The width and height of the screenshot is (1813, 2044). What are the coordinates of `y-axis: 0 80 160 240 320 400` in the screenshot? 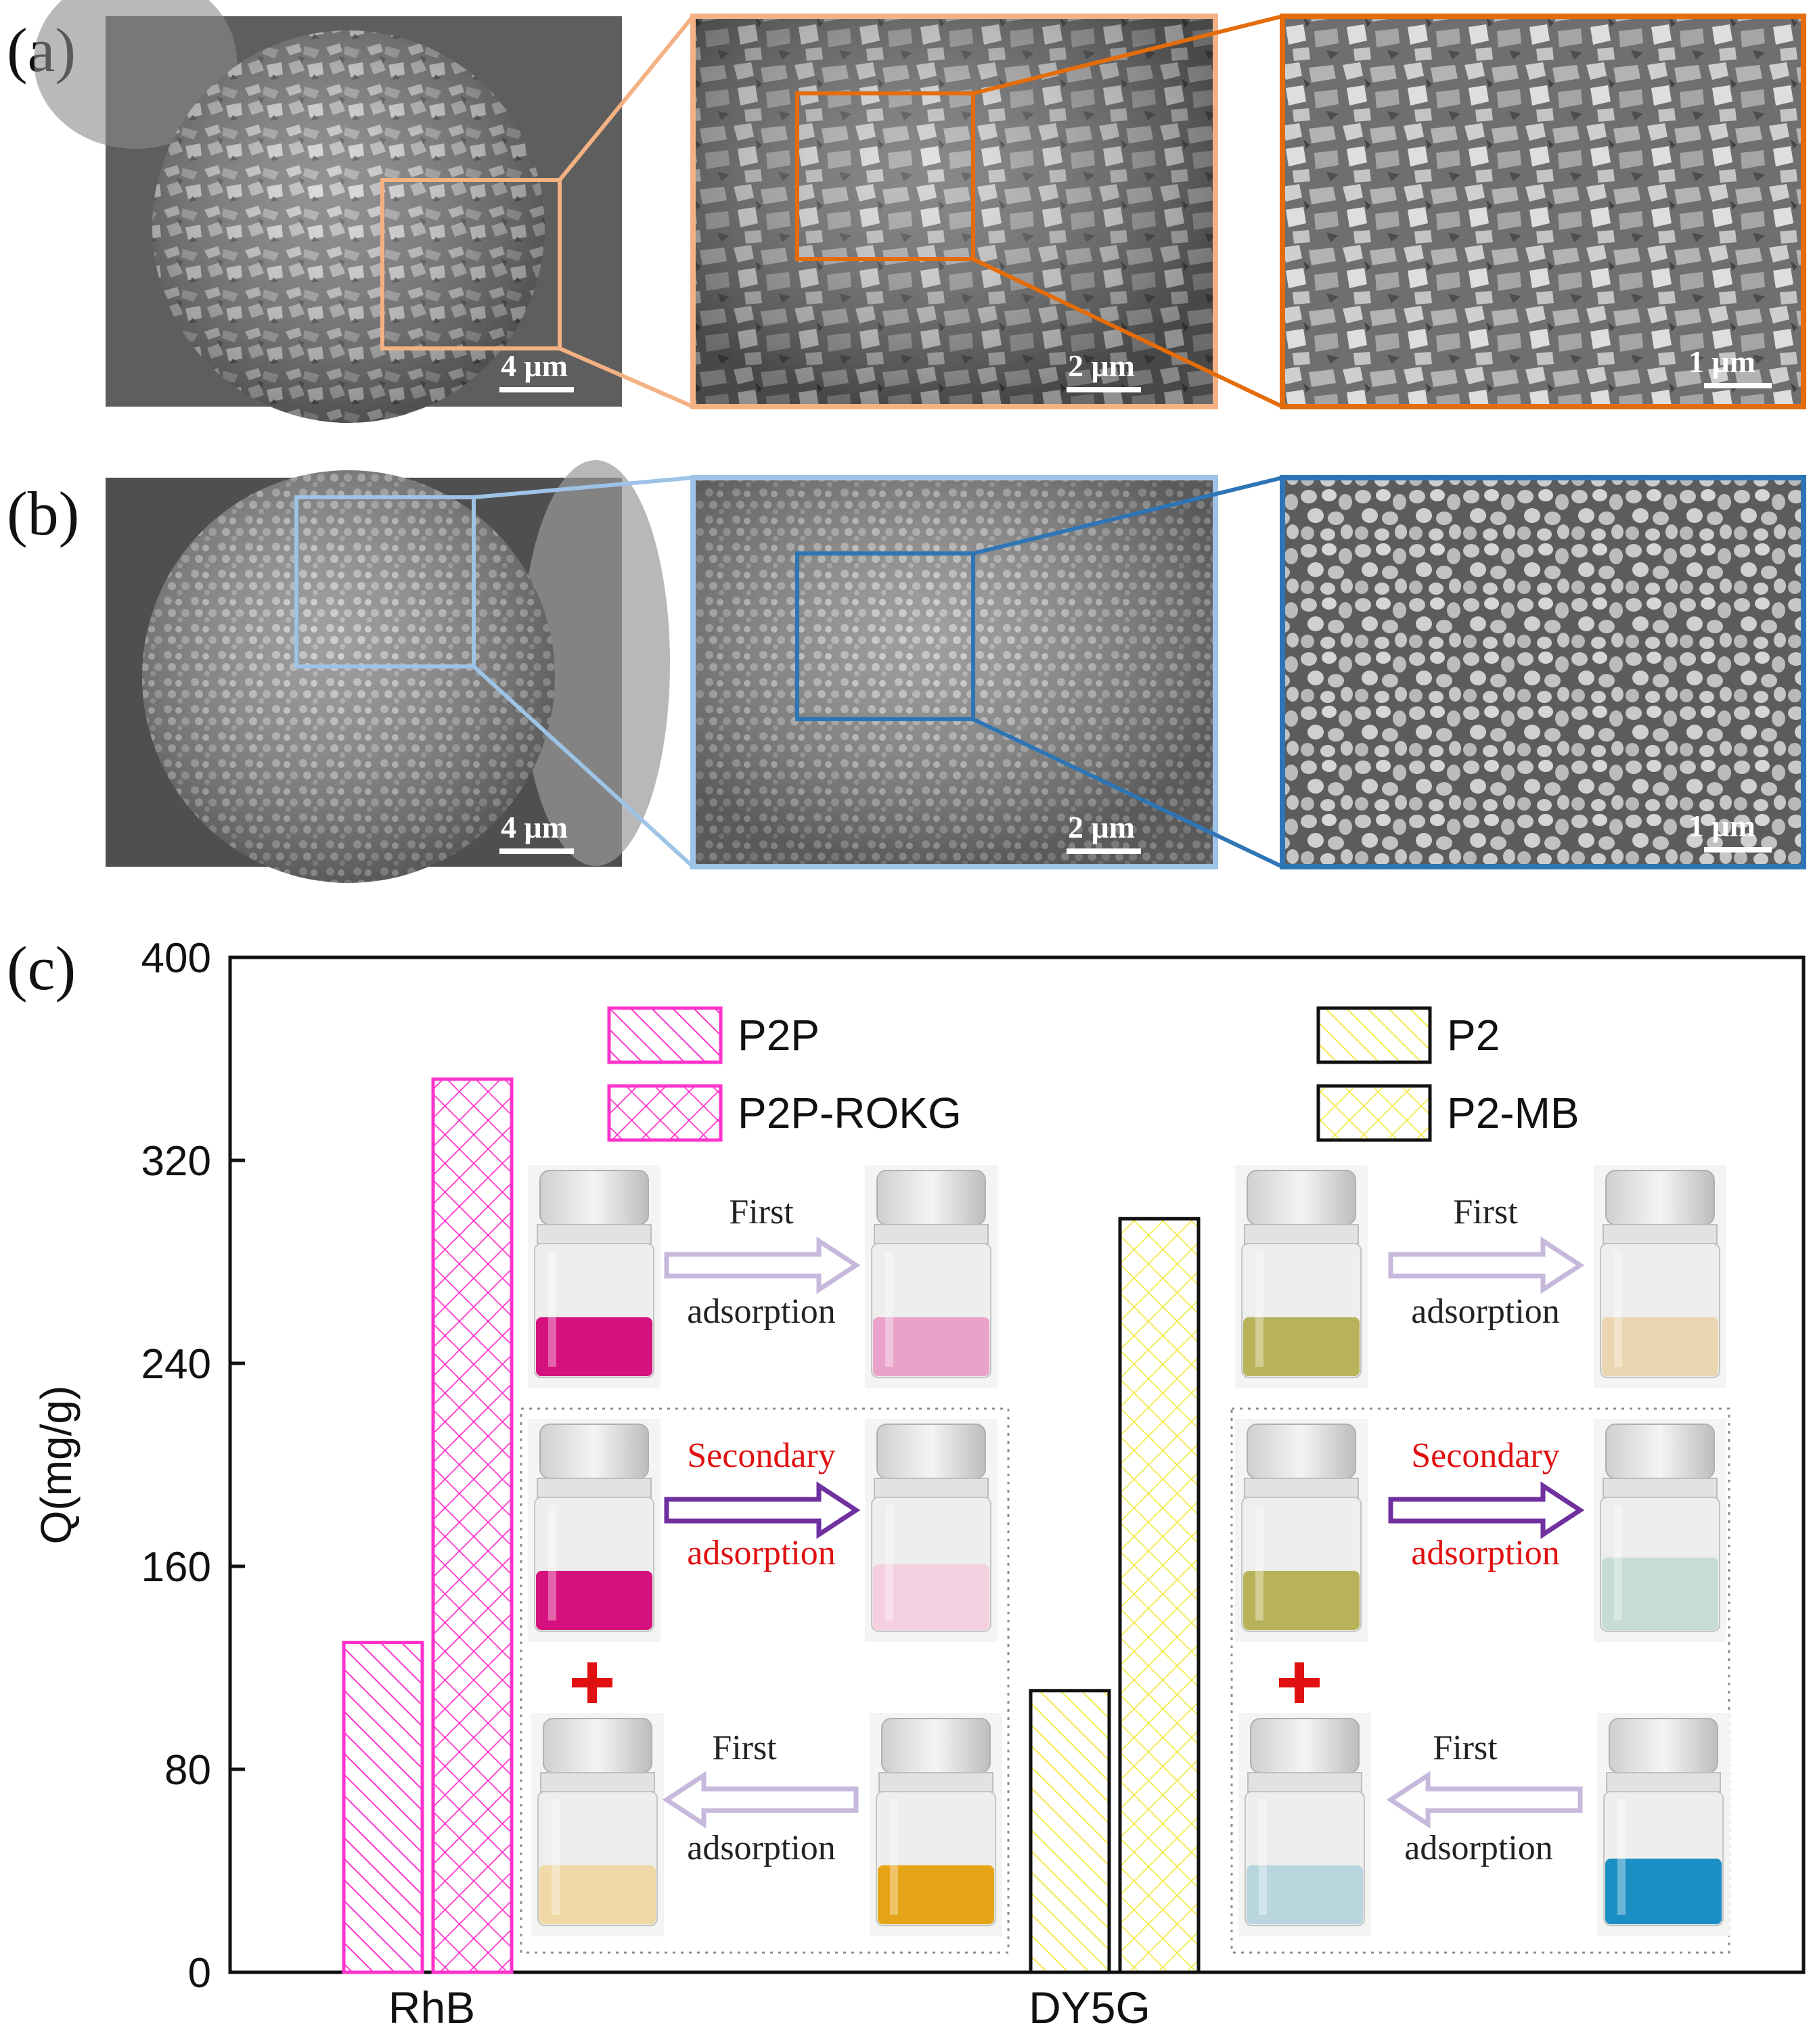 It's located at (193, 1466).